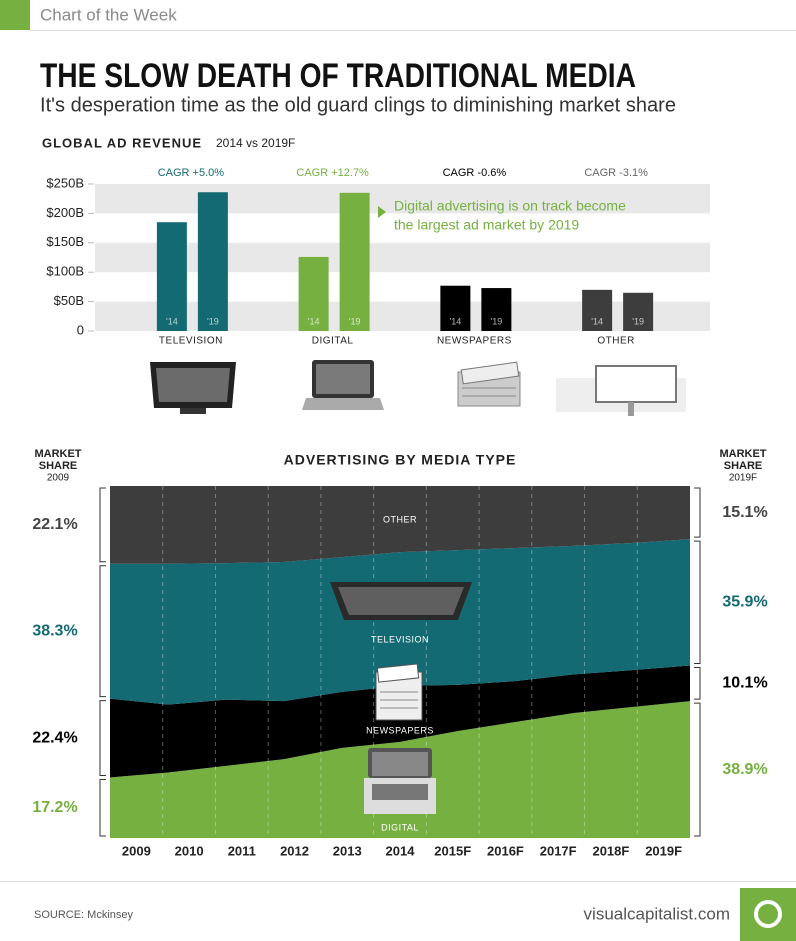 The height and width of the screenshot is (941, 796). I want to click on annotation: Digital advertising is on track become, so click(510, 206).